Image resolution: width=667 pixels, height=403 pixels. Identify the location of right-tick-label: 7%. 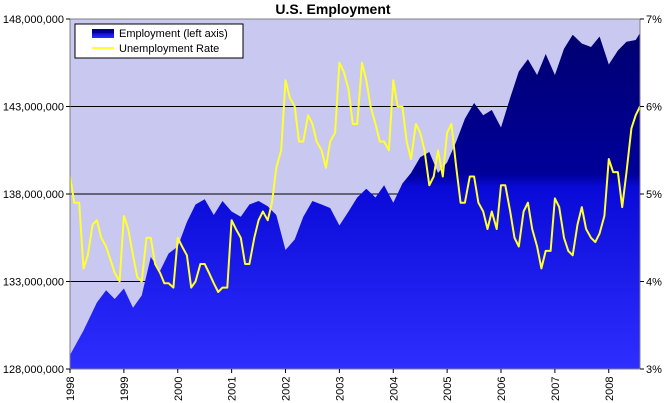
(654, 20).